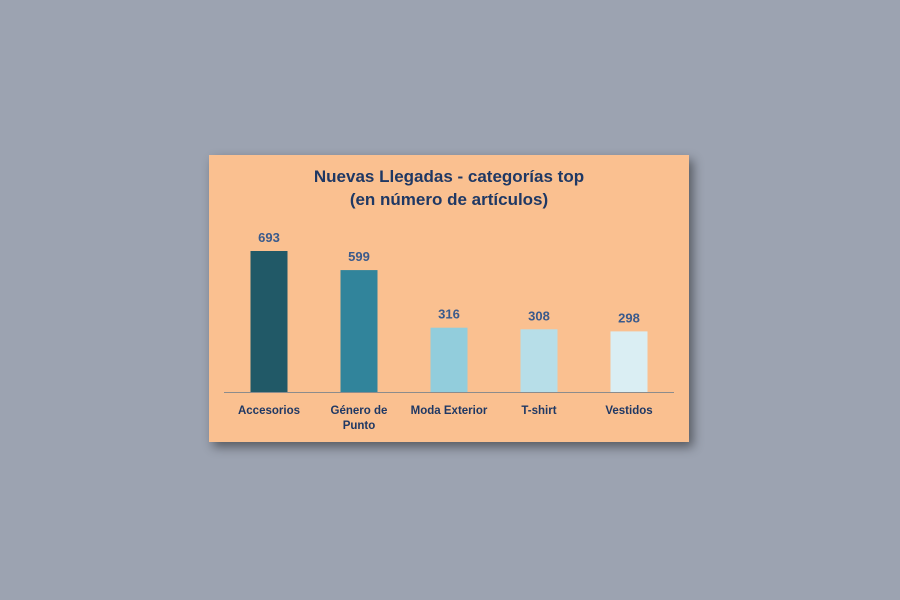  I want to click on data-label-1: 599, so click(359, 256).